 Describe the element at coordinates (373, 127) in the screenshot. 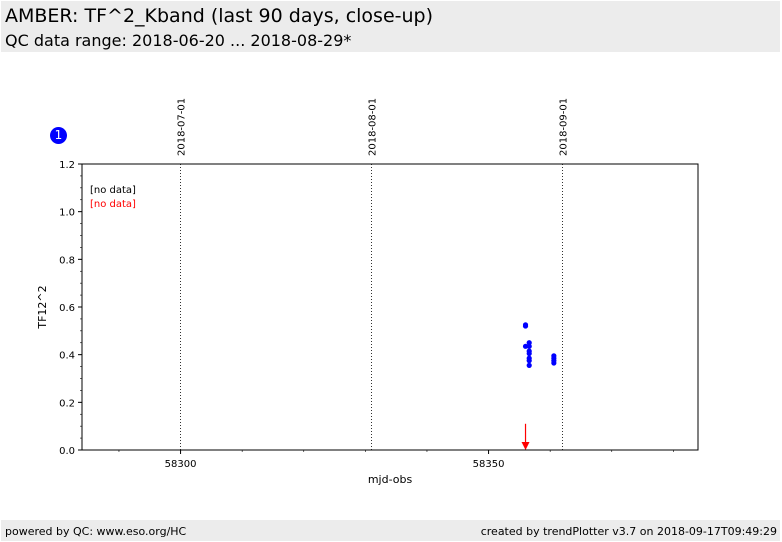

I see `date-marker-label: 2018-08-01` at that location.